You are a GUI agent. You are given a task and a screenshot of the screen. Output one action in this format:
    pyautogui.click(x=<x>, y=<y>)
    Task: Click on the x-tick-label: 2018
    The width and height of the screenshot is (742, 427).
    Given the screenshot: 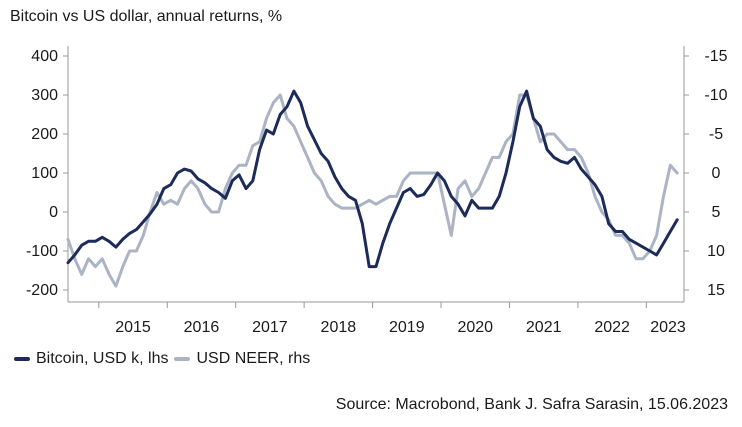 What is the action you would take?
    pyautogui.click(x=339, y=327)
    